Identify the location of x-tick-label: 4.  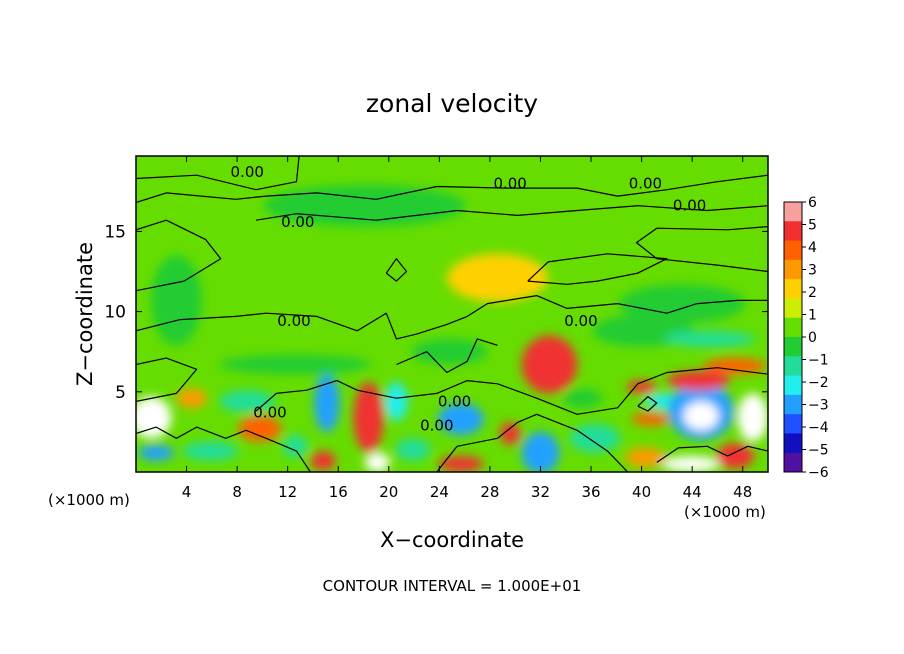
(187, 492).